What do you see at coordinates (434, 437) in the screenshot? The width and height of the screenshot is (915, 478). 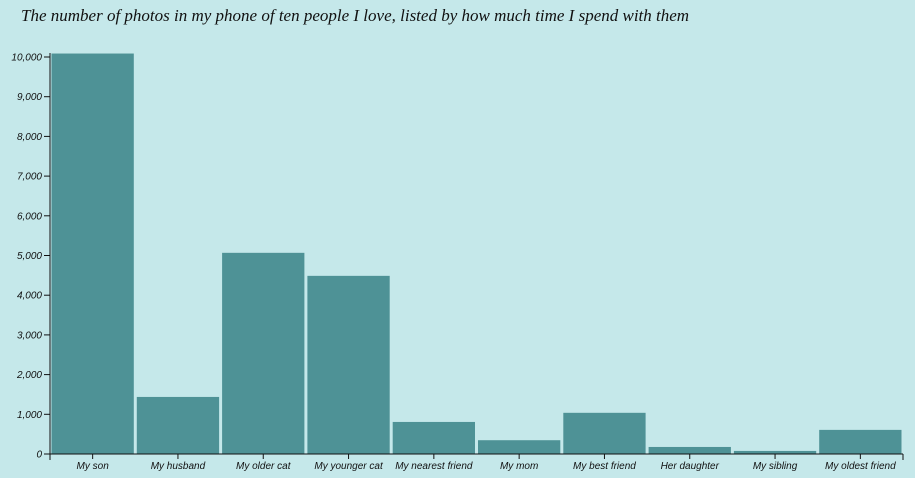 I see `bar-my-nearest-friend` at bounding box center [434, 437].